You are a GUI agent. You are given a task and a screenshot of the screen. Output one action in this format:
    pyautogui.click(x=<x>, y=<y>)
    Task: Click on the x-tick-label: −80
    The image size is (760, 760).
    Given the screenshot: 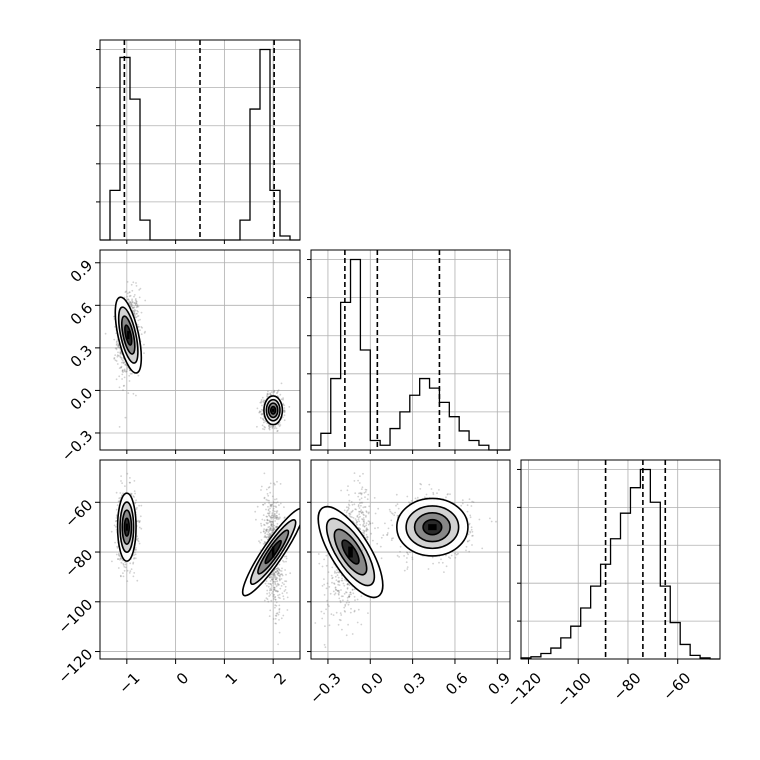 What is the action you would take?
    pyautogui.click(x=627, y=686)
    